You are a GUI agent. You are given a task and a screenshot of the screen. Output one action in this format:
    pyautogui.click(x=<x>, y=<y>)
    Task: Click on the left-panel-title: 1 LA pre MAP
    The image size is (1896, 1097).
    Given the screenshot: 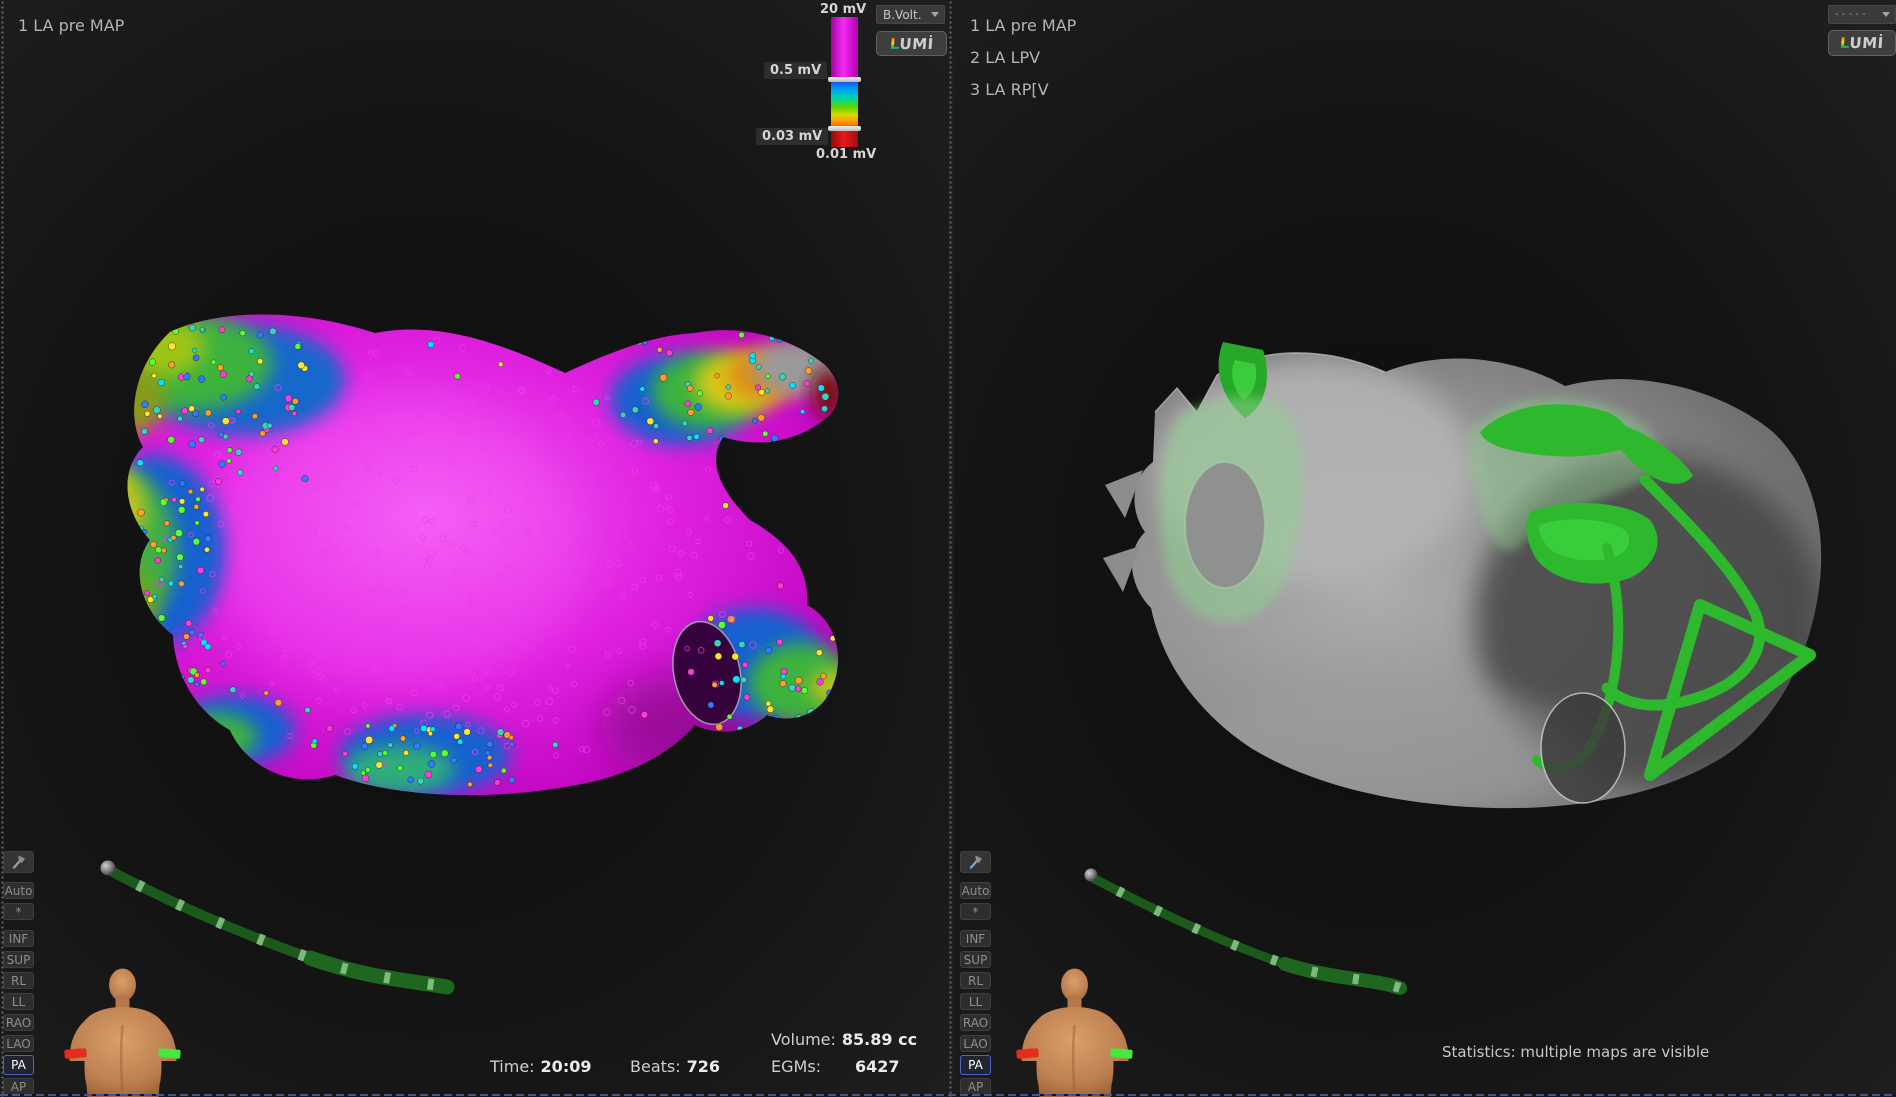 What is the action you would take?
    pyautogui.click(x=71, y=25)
    